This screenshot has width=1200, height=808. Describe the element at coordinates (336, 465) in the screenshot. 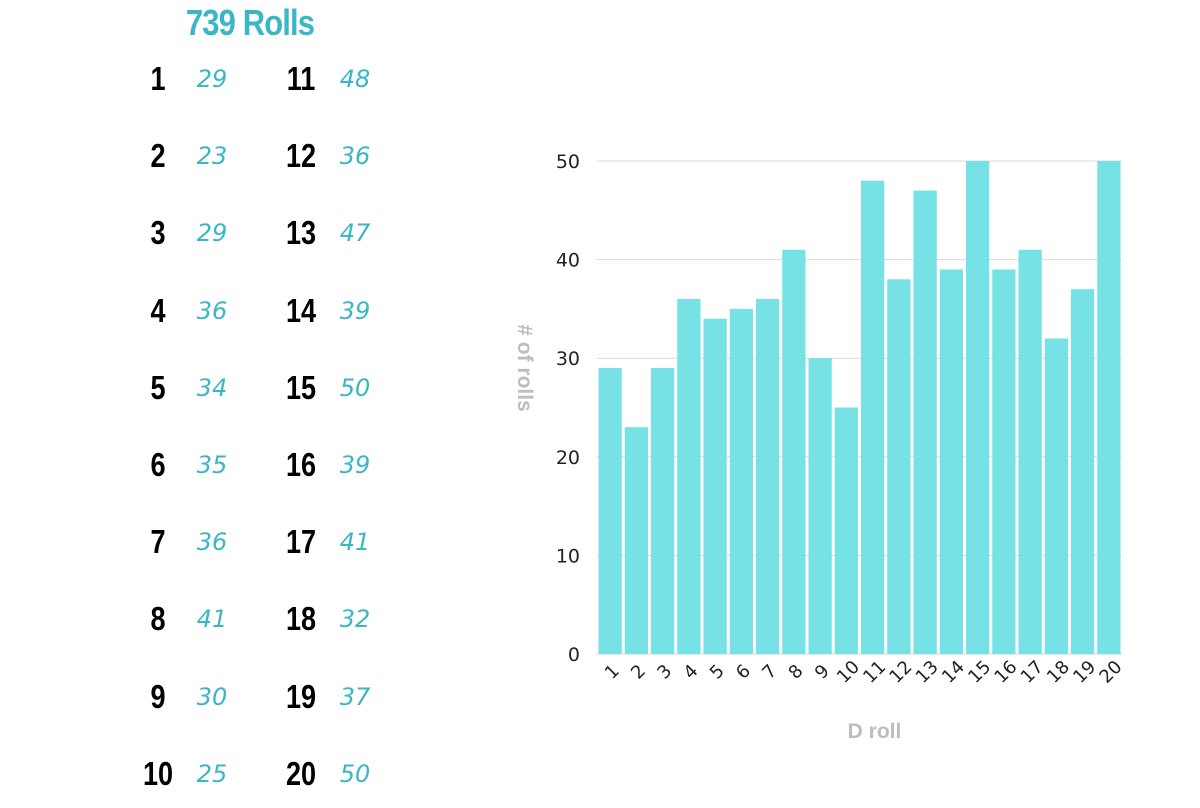

I see `roll-entry: 16 39` at that location.